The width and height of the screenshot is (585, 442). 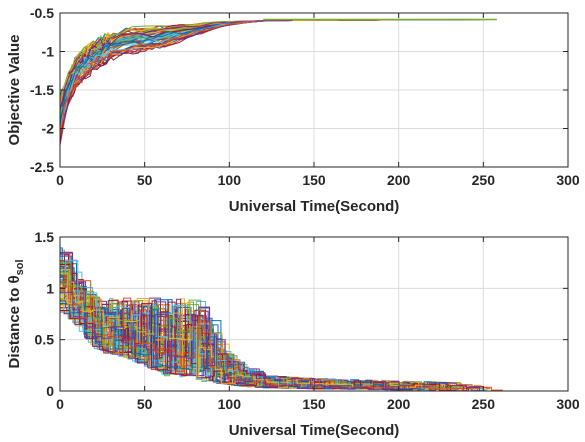 What do you see at coordinates (42, 90) in the screenshot?
I see `y-tick-label: -1.5` at bounding box center [42, 90].